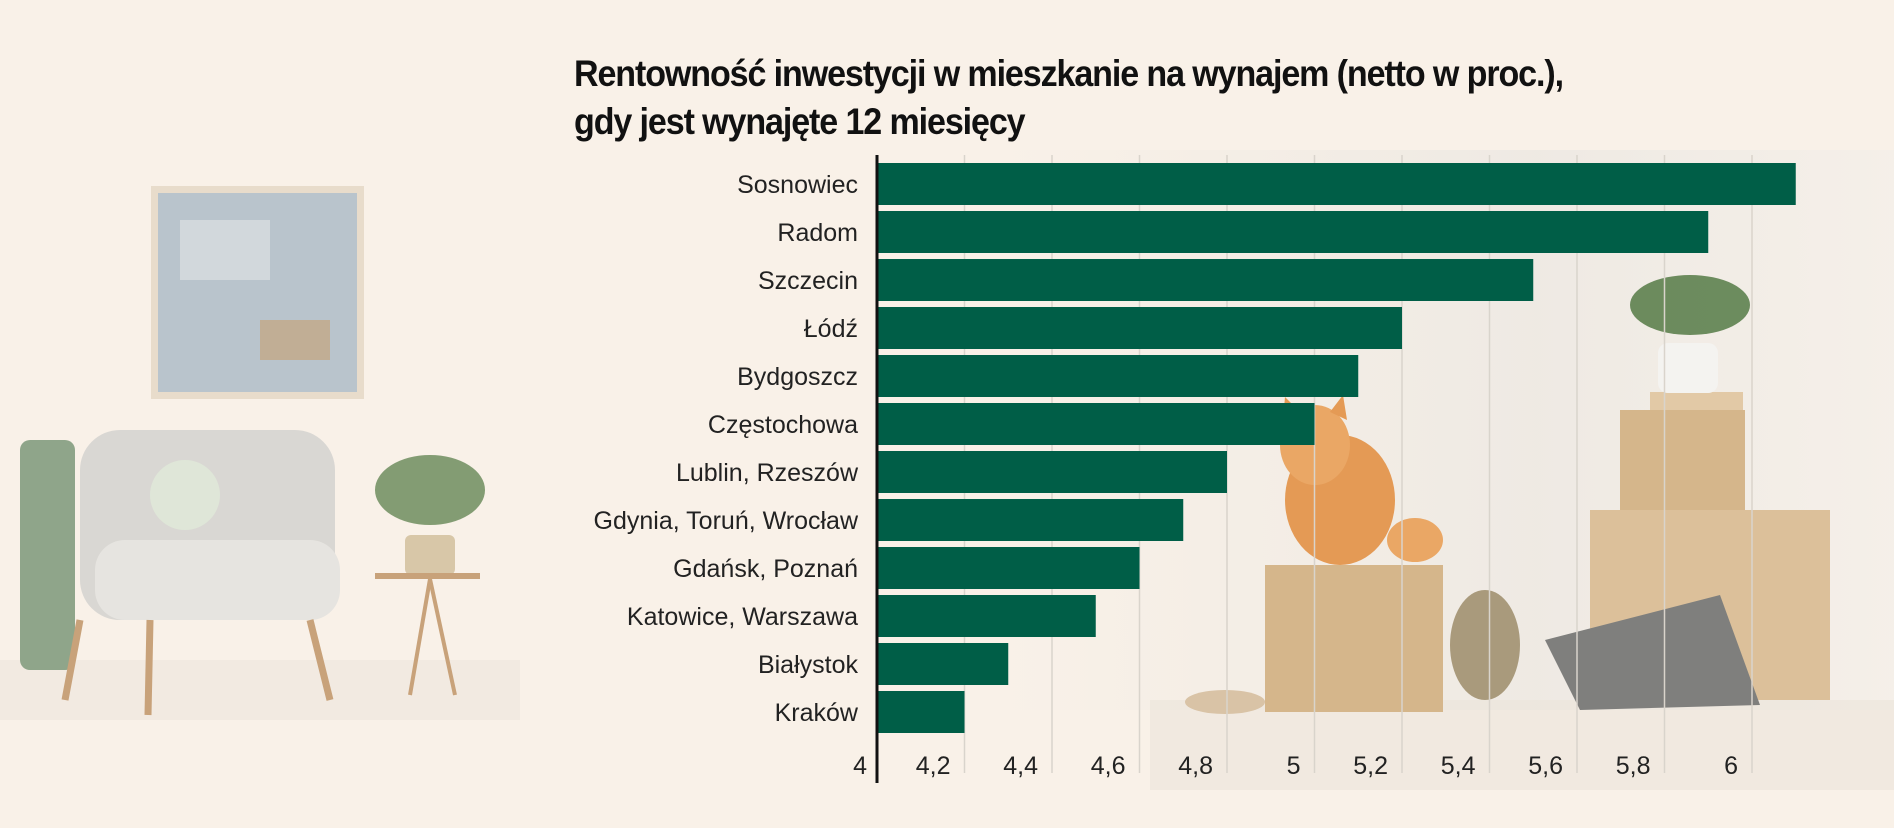  What do you see at coordinates (1370, 766) in the screenshot?
I see `x-tick-label: 5,2` at bounding box center [1370, 766].